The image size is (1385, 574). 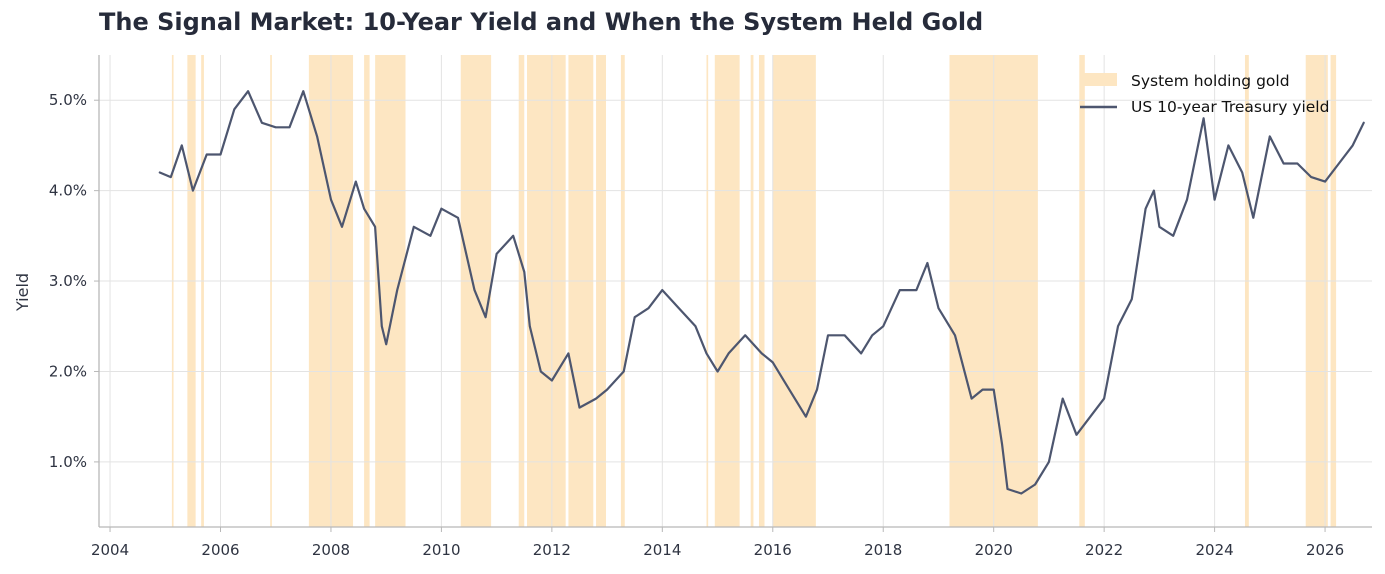 What do you see at coordinates (883, 550) in the screenshot?
I see `x-tick-label-7: 2018` at bounding box center [883, 550].